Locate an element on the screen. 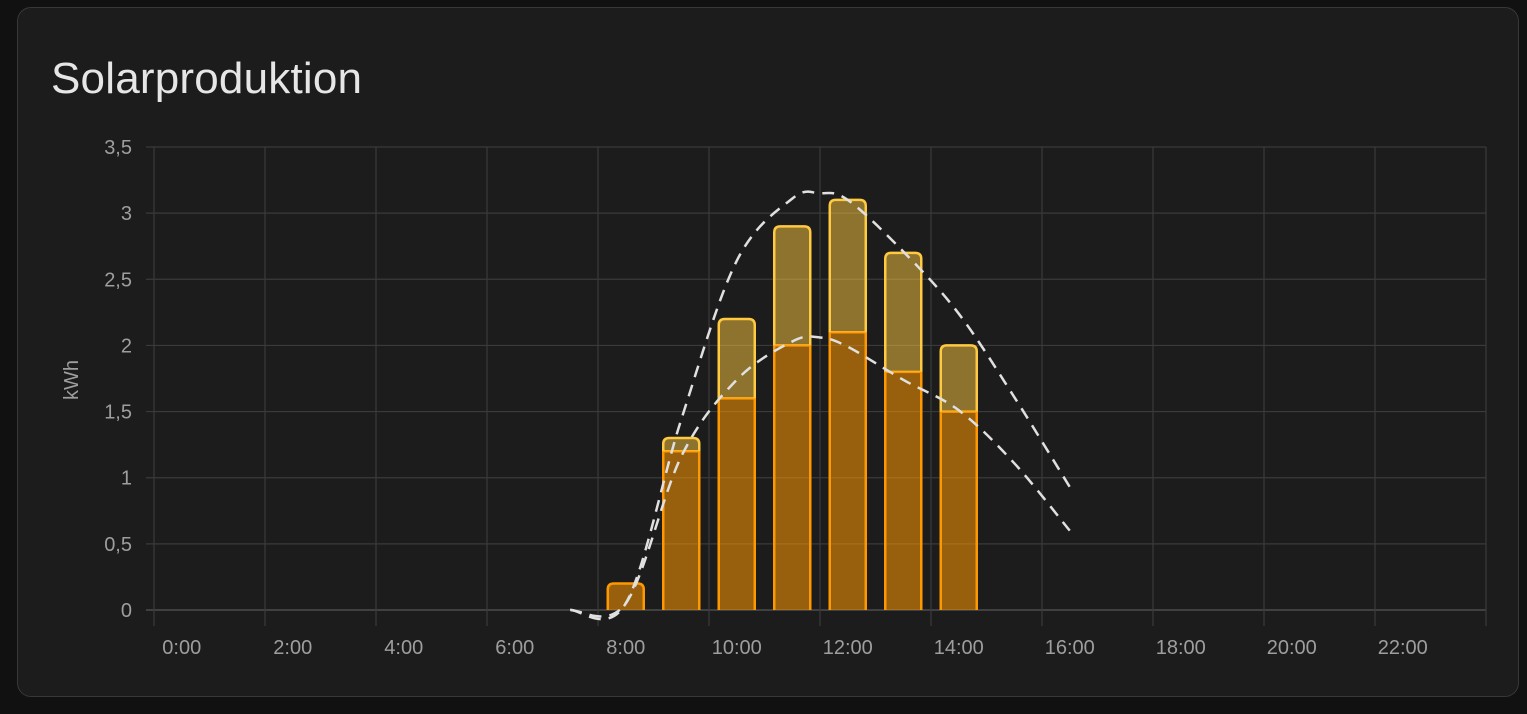 The width and height of the screenshot is (1527, 714). x-tick-label: 20:00 is located at coordinates (1292, 648).